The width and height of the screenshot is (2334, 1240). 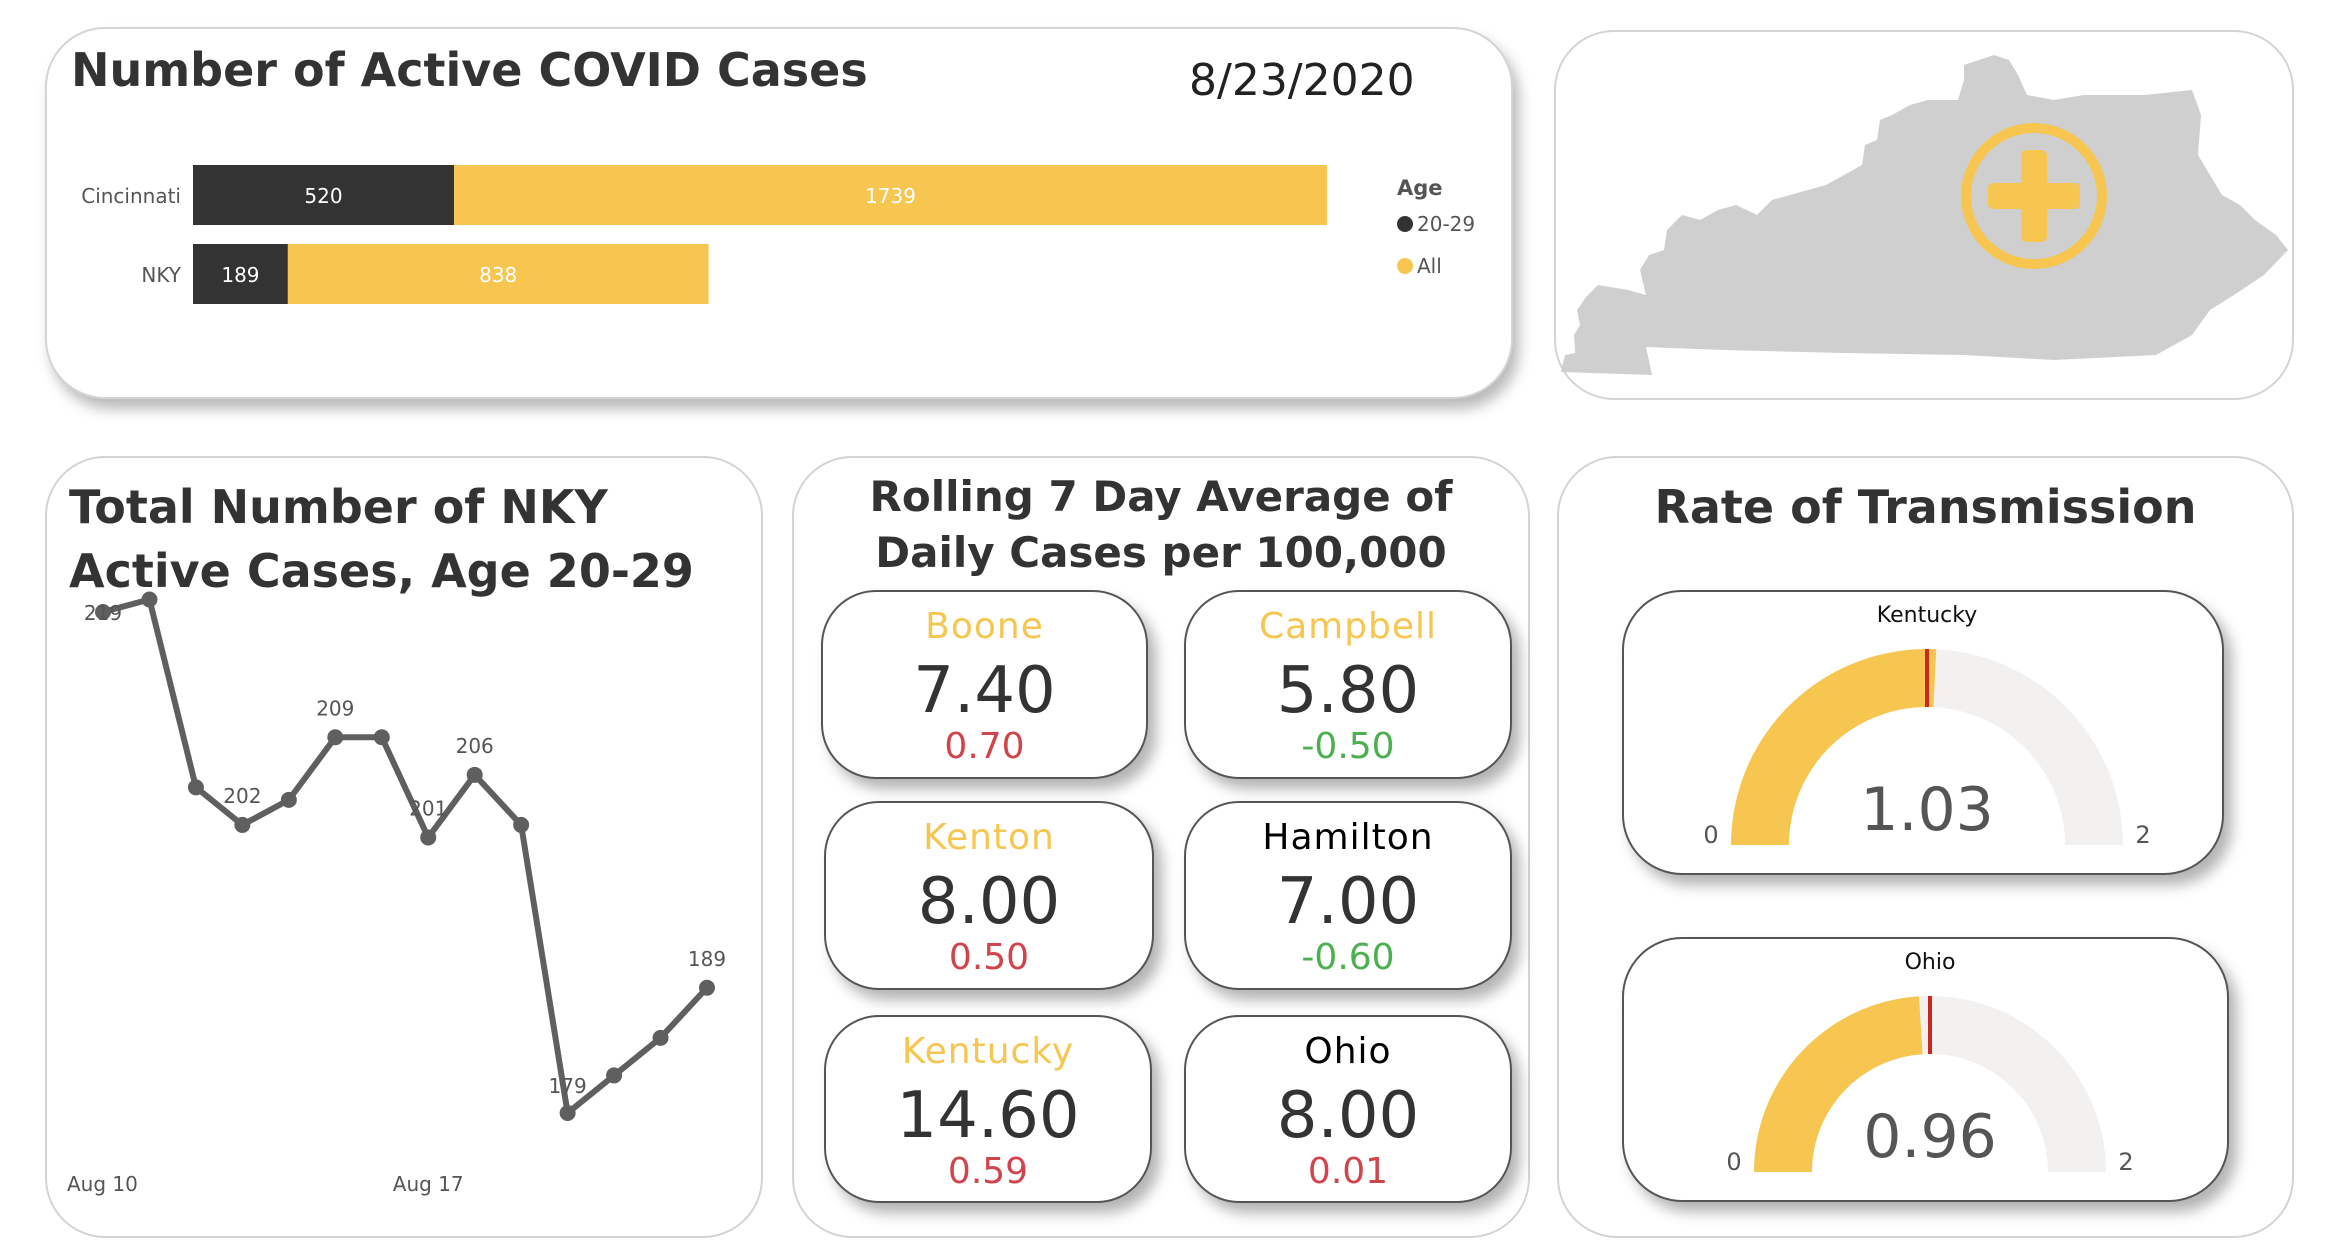 I want to click on kpi-name: Ohio, so click(x=1348, y=1051).